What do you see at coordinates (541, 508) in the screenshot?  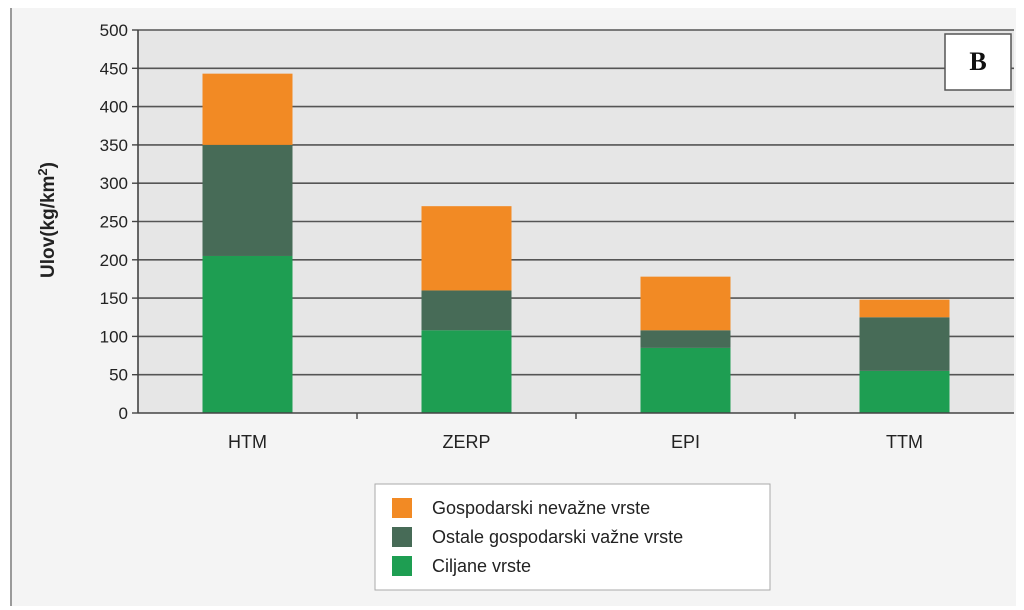 I see `legend-label: Gospodarski nevažne vrste` at bounding box center [541, 508].